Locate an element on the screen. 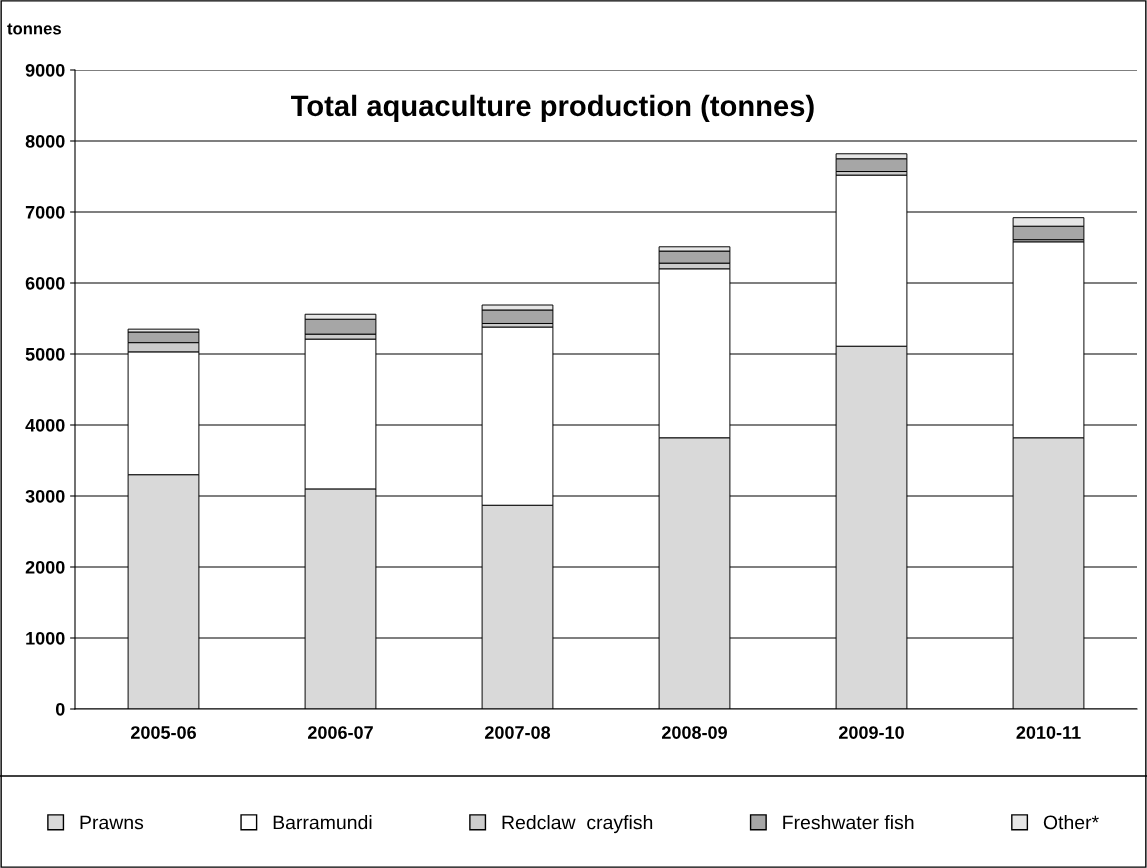 The height and width of the screenshot is (868, 1147). y-tick-label: 1000 is located at coordinates (45, 638).